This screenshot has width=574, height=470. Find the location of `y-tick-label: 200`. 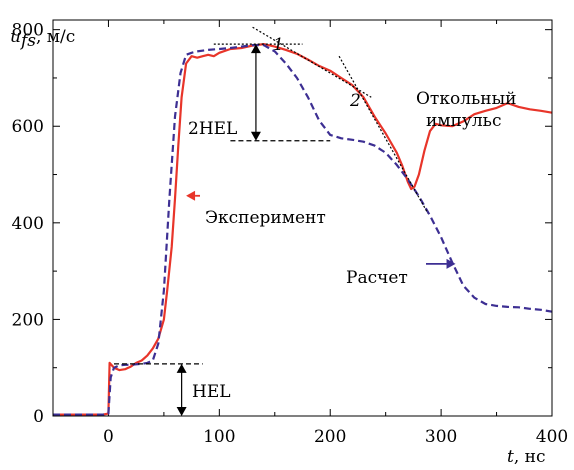

y-tick-label: 200 is located at coordinates (28, 320).